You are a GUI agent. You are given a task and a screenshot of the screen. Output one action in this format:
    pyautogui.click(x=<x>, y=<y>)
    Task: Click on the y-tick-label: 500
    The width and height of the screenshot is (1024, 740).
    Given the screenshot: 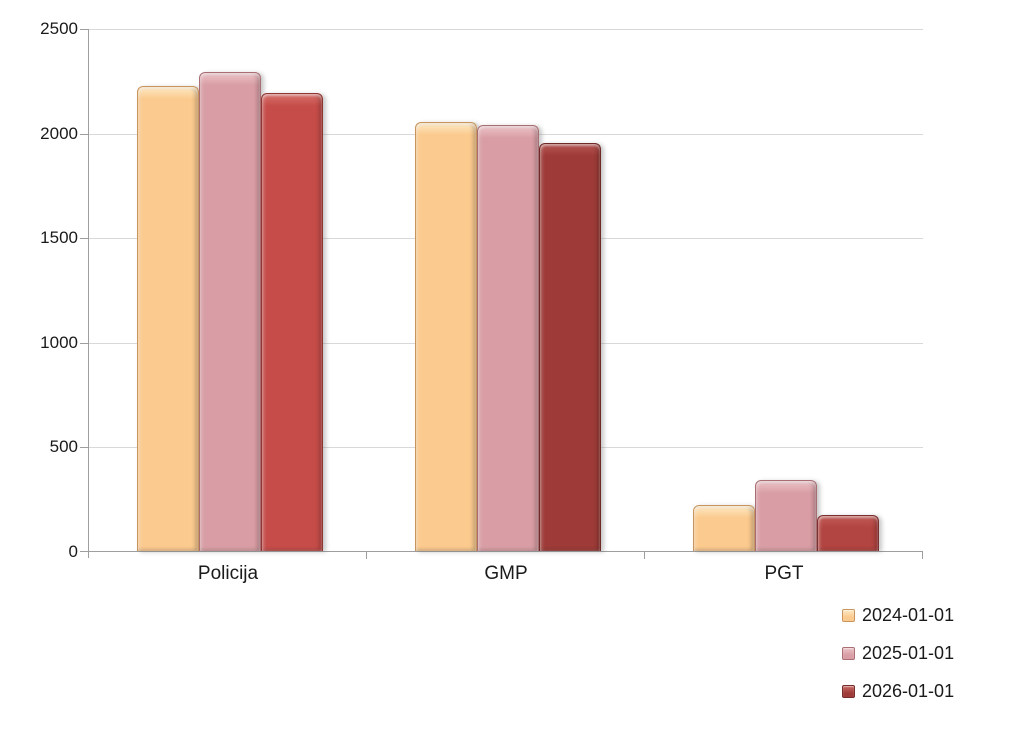 What is the action you would take?
    pyautogui.click(x=63, y=447)
    